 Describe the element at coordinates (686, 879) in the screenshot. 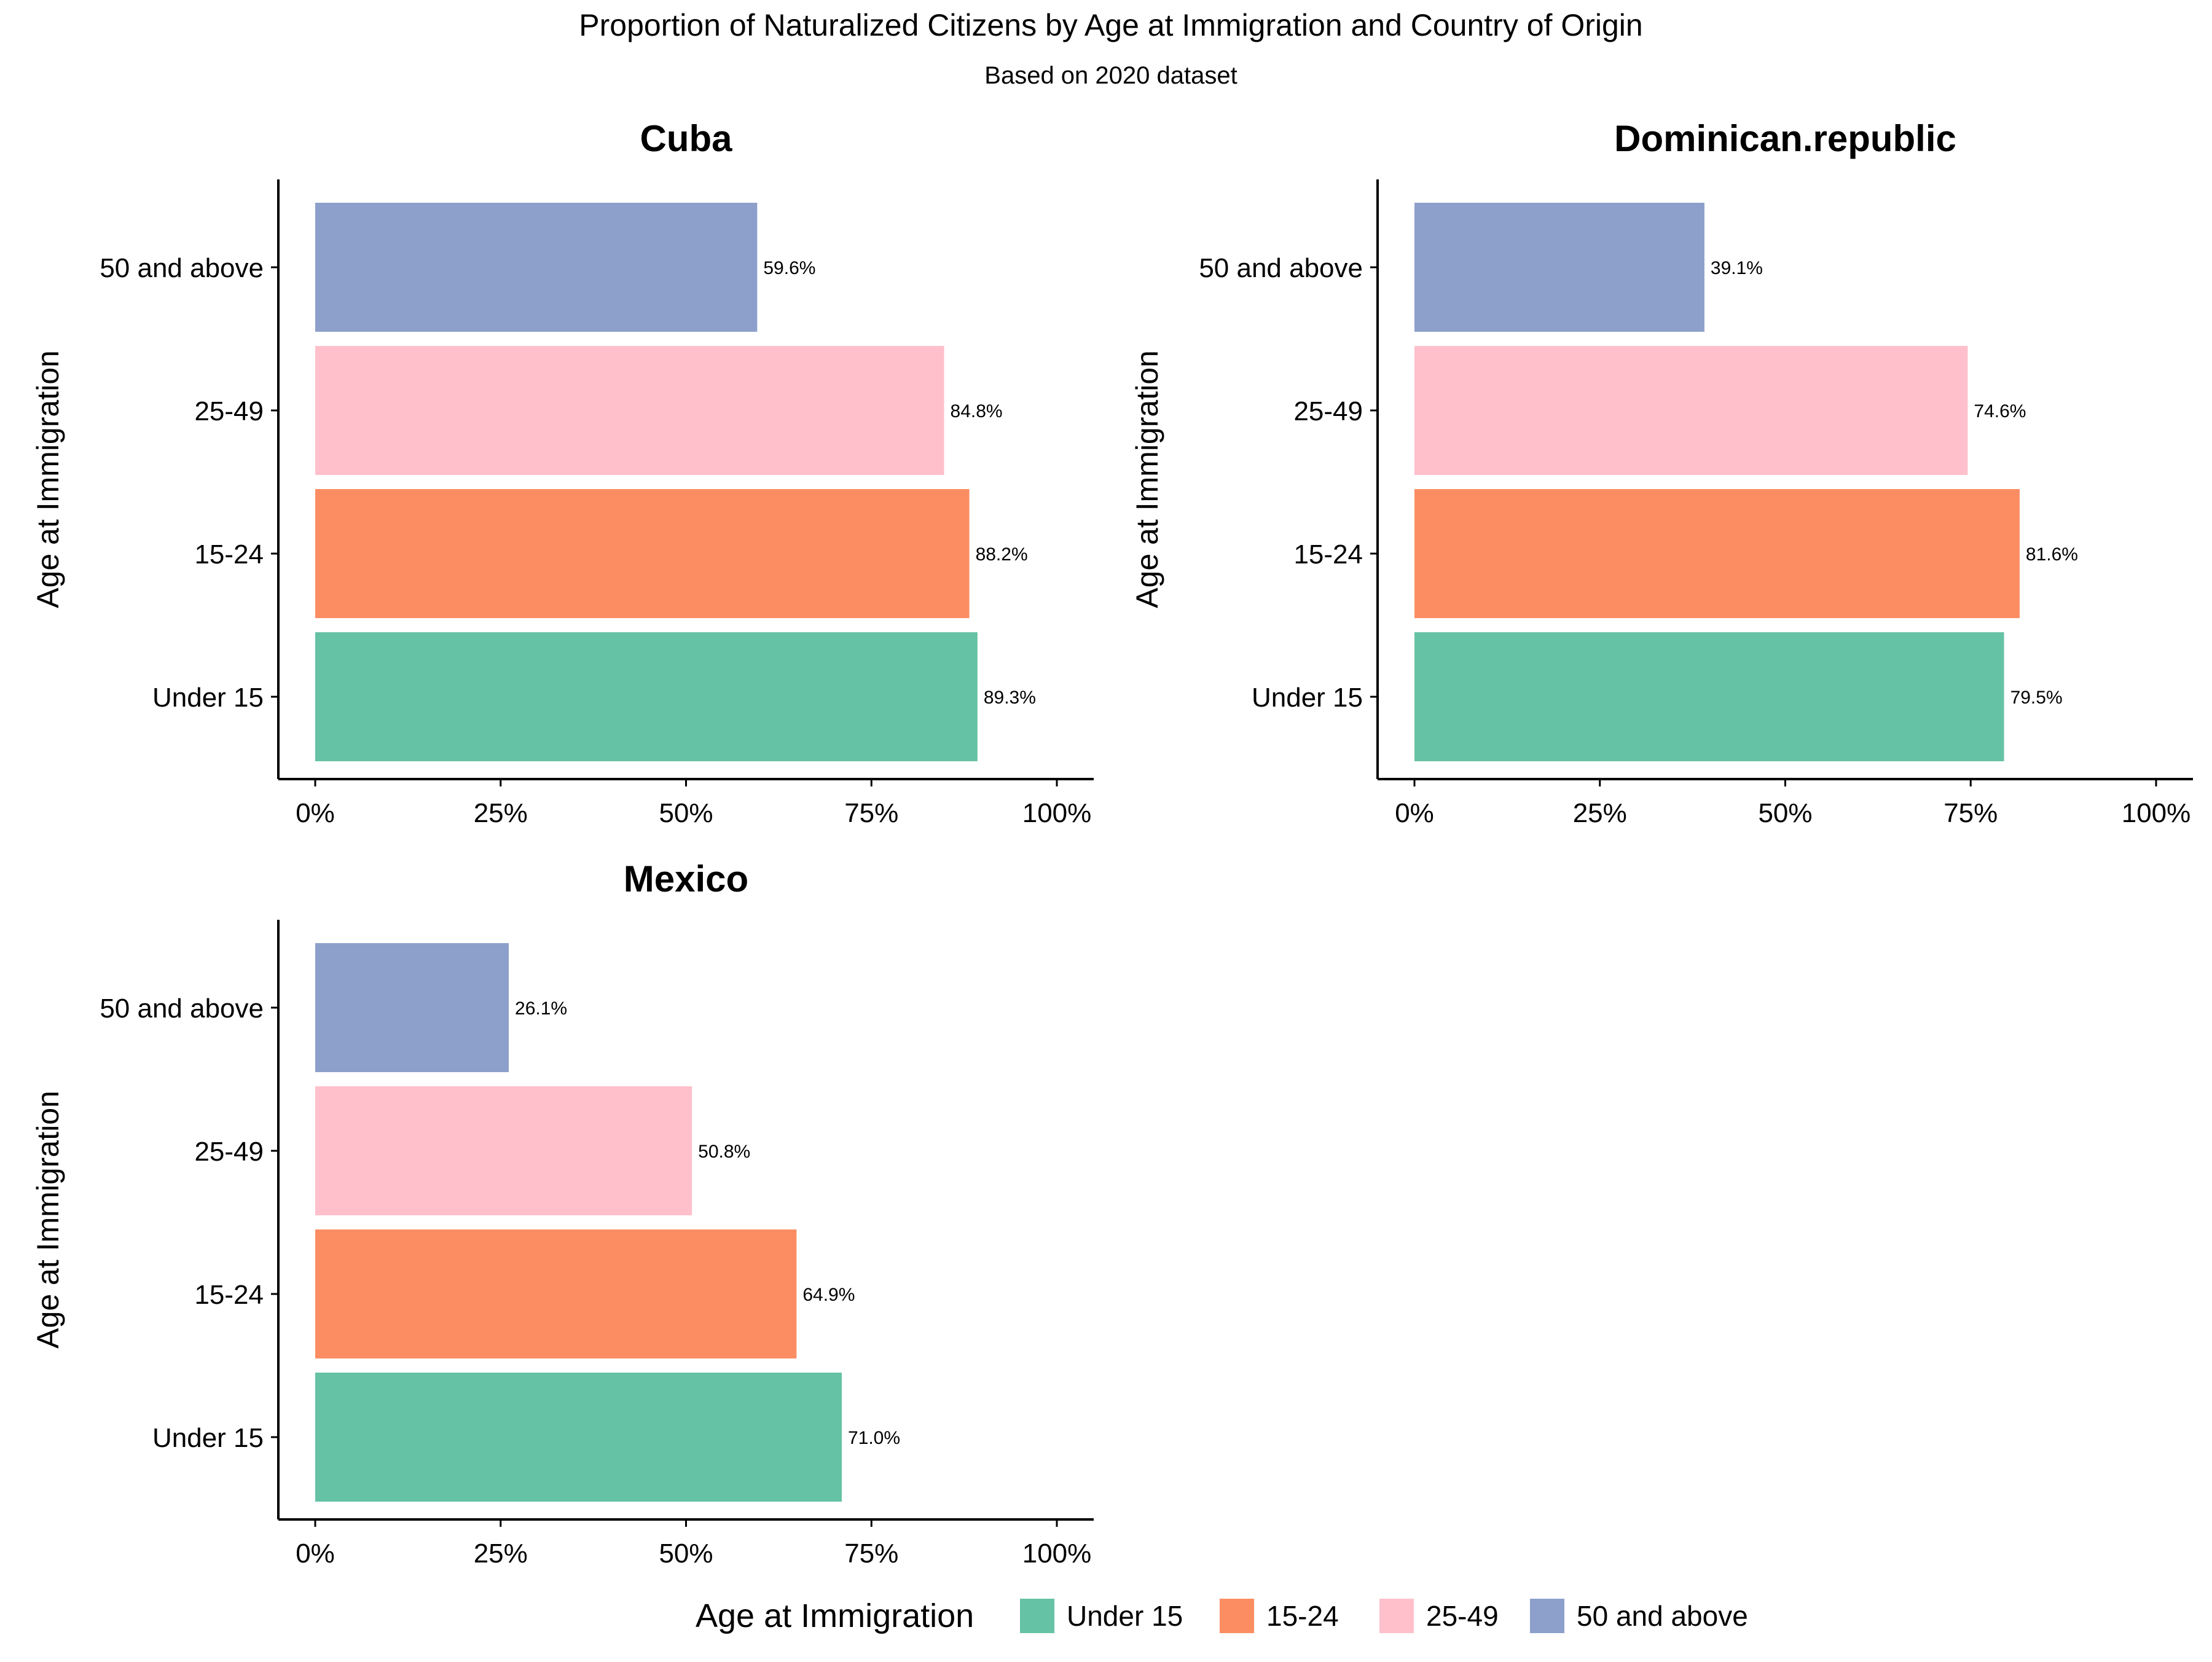

I see `panel-title: Mexico` at that location.